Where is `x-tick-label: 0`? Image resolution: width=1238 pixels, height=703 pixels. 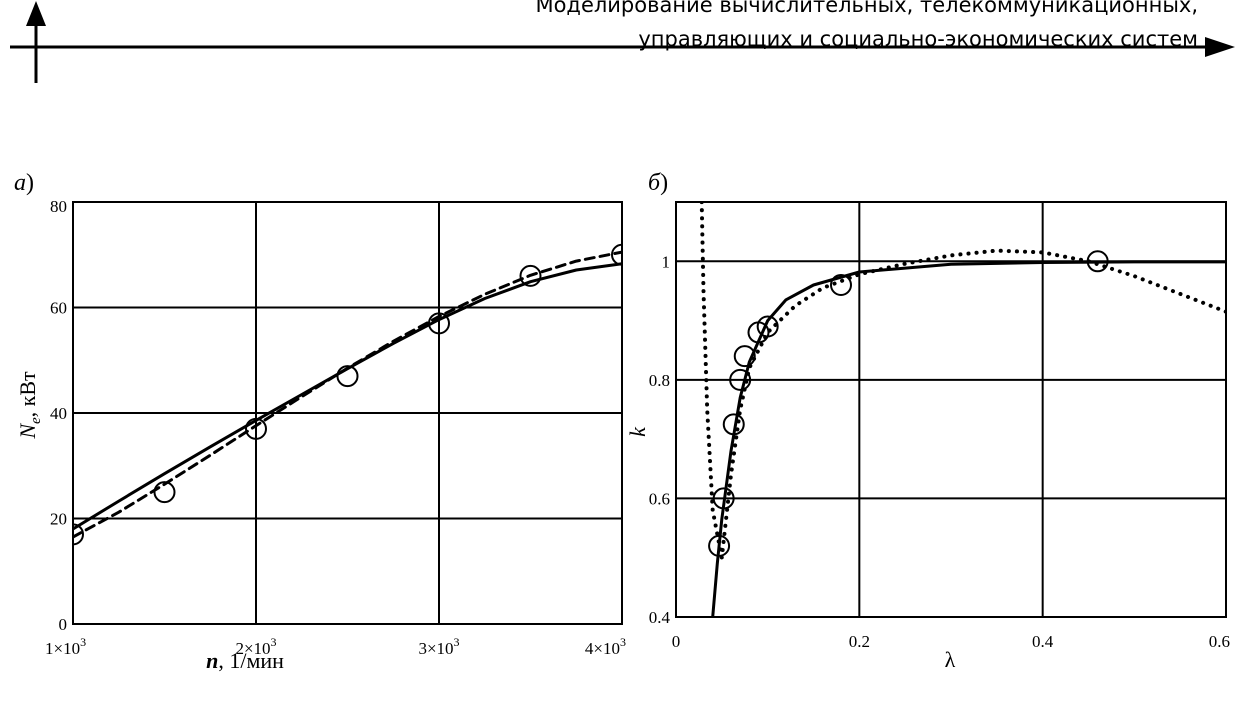 x-tick-label: 0 is located at coordinates (676, 641).